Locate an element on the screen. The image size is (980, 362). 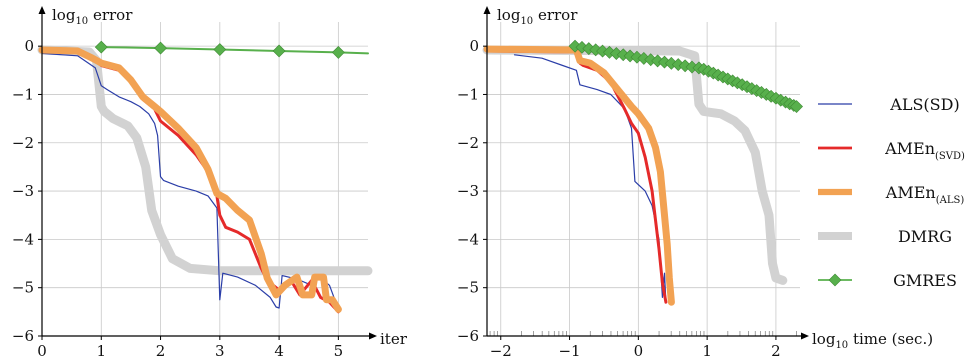
x-axis-title: iter is located at coordinates (394, 339).